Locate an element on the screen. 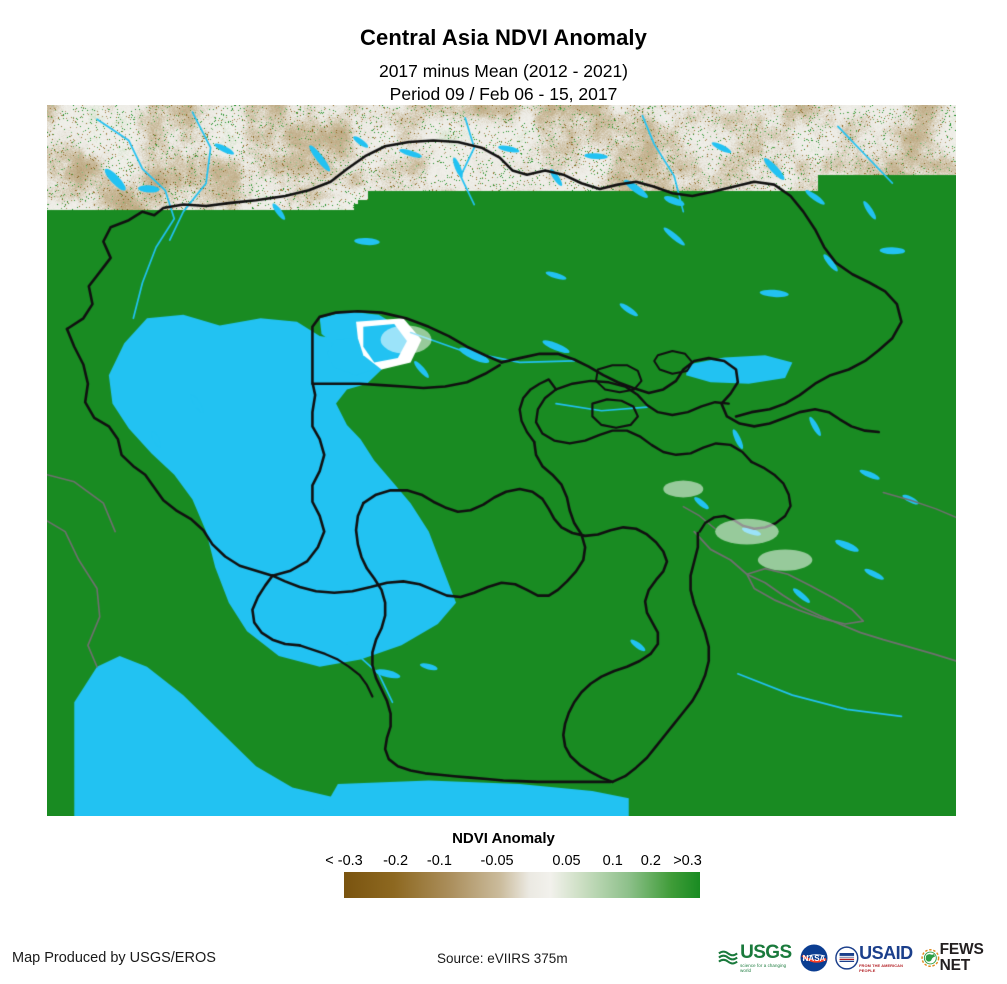 This screenshot has width=1007, height=984. legend-colorbar-gradient is located at coordinates (522, 885).